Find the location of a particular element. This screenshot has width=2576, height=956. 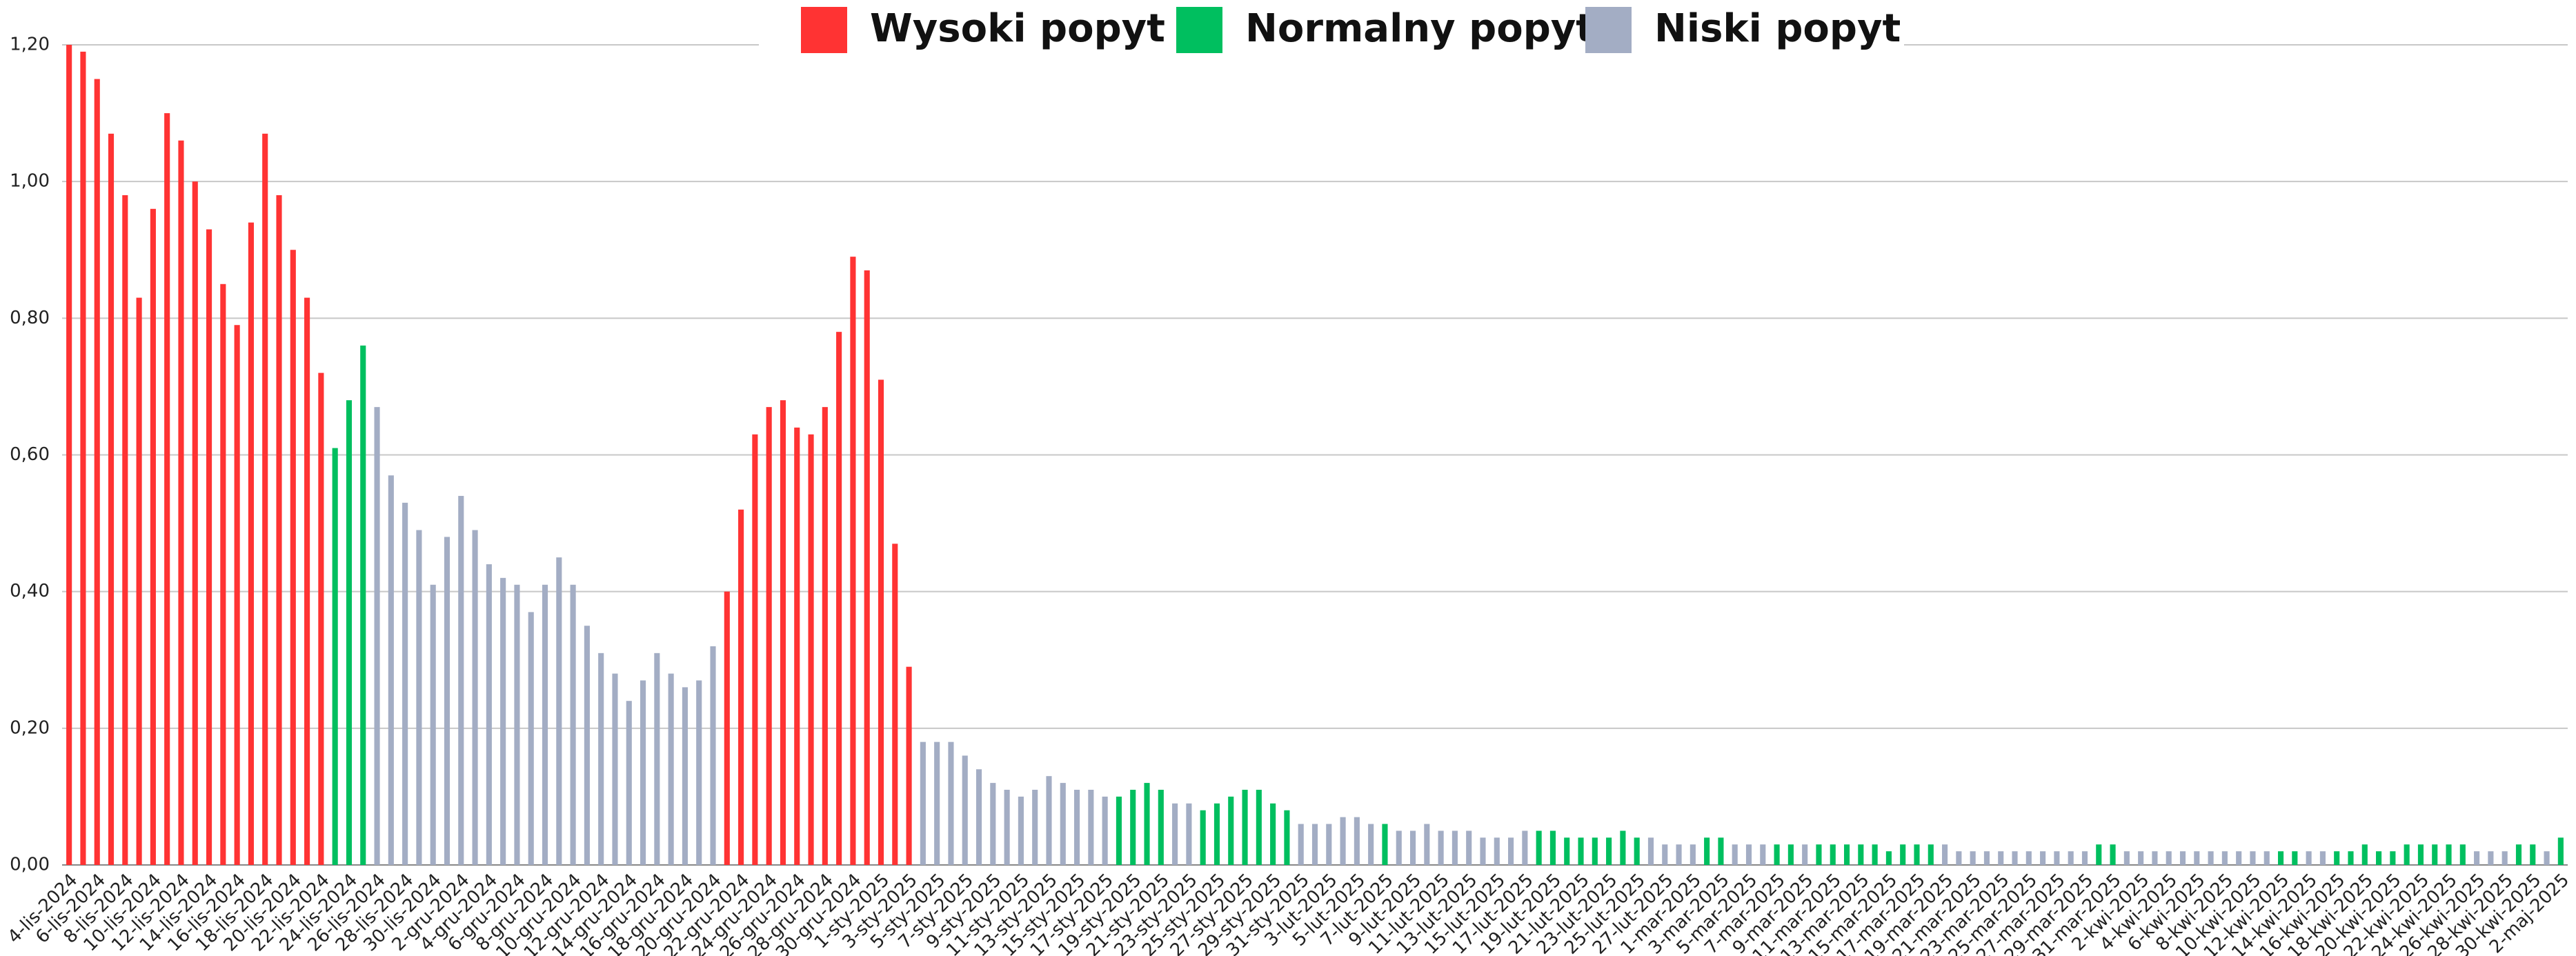

y-tick-label: 1,20 is located at coordinates (30, 45).